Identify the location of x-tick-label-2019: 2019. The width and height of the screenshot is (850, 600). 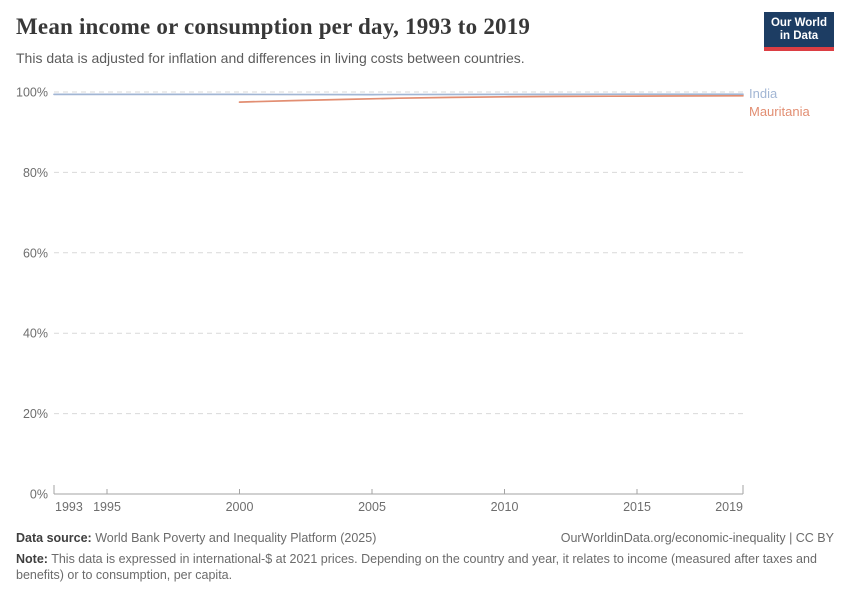
(729, 507).